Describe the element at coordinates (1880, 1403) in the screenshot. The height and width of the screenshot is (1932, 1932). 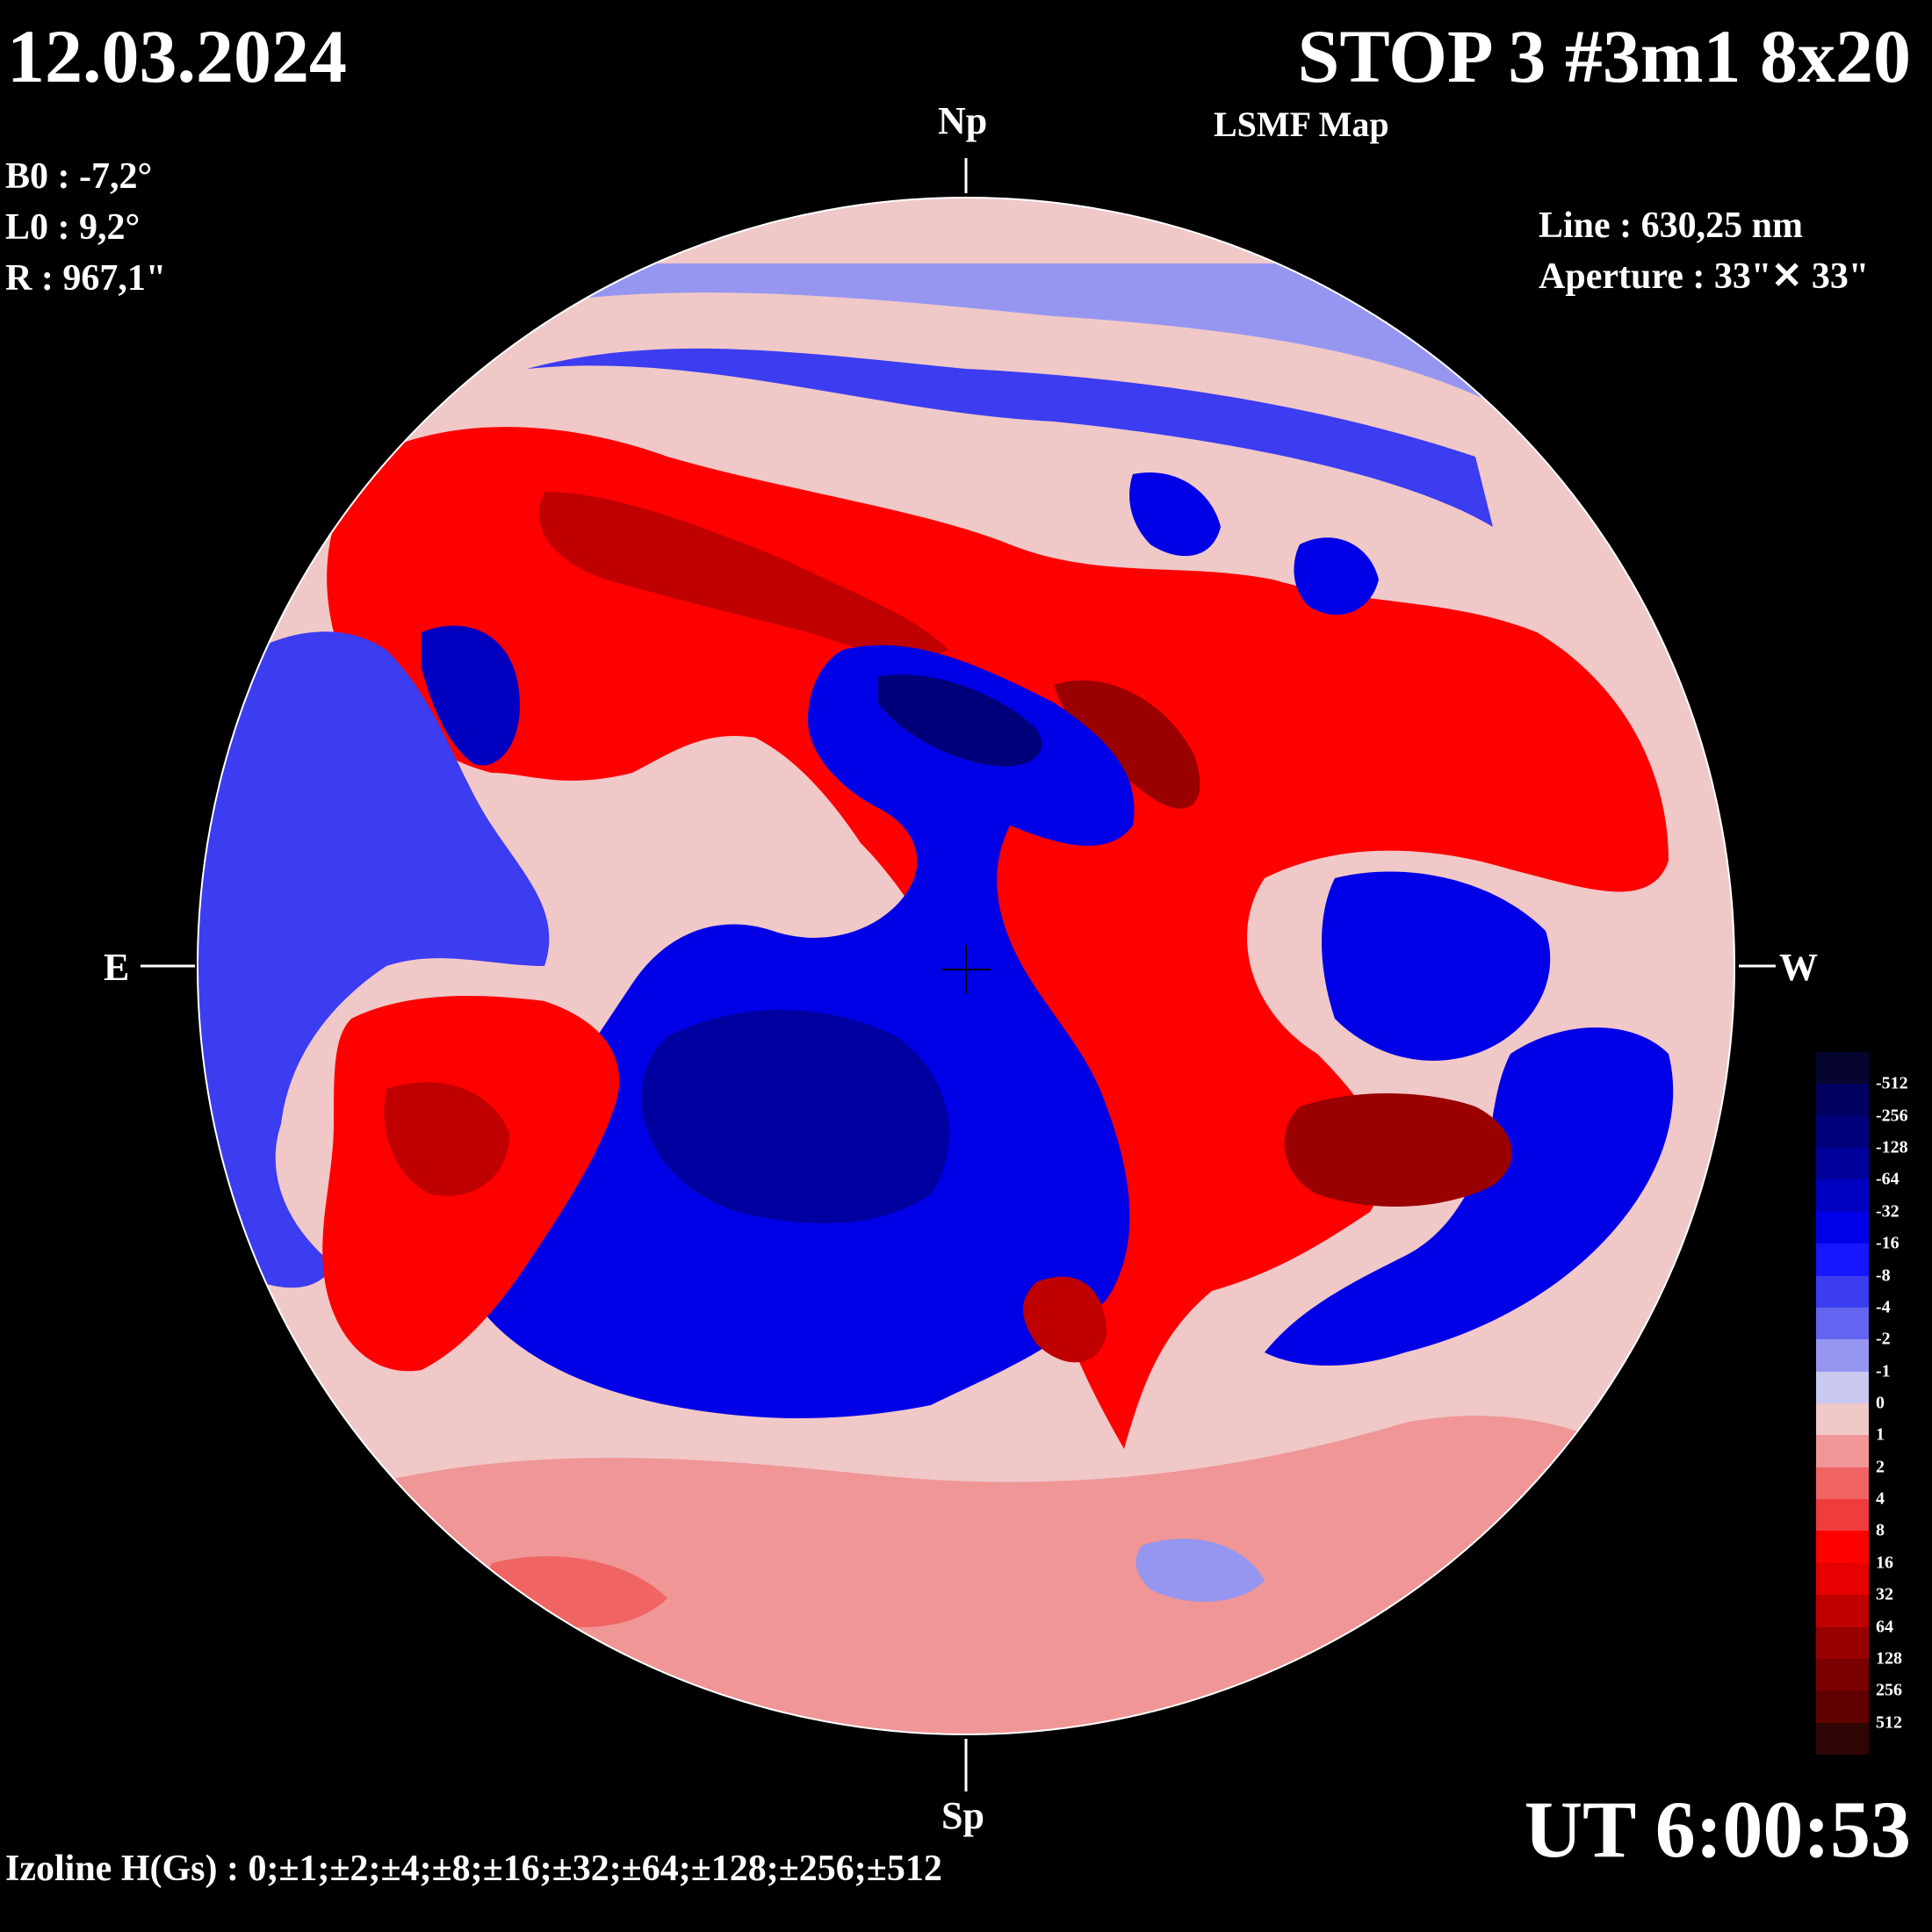
I see `legend-label: 0` at that location.